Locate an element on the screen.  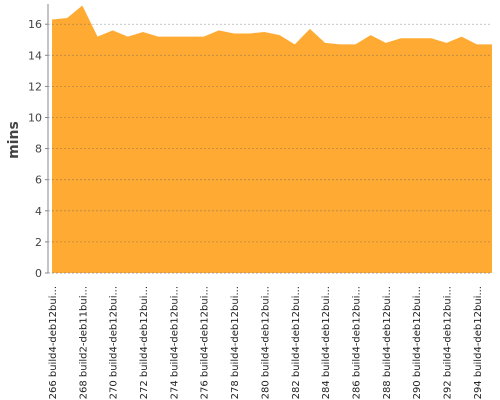
y-tick-label: 6 is located at coordinates (38, 180).